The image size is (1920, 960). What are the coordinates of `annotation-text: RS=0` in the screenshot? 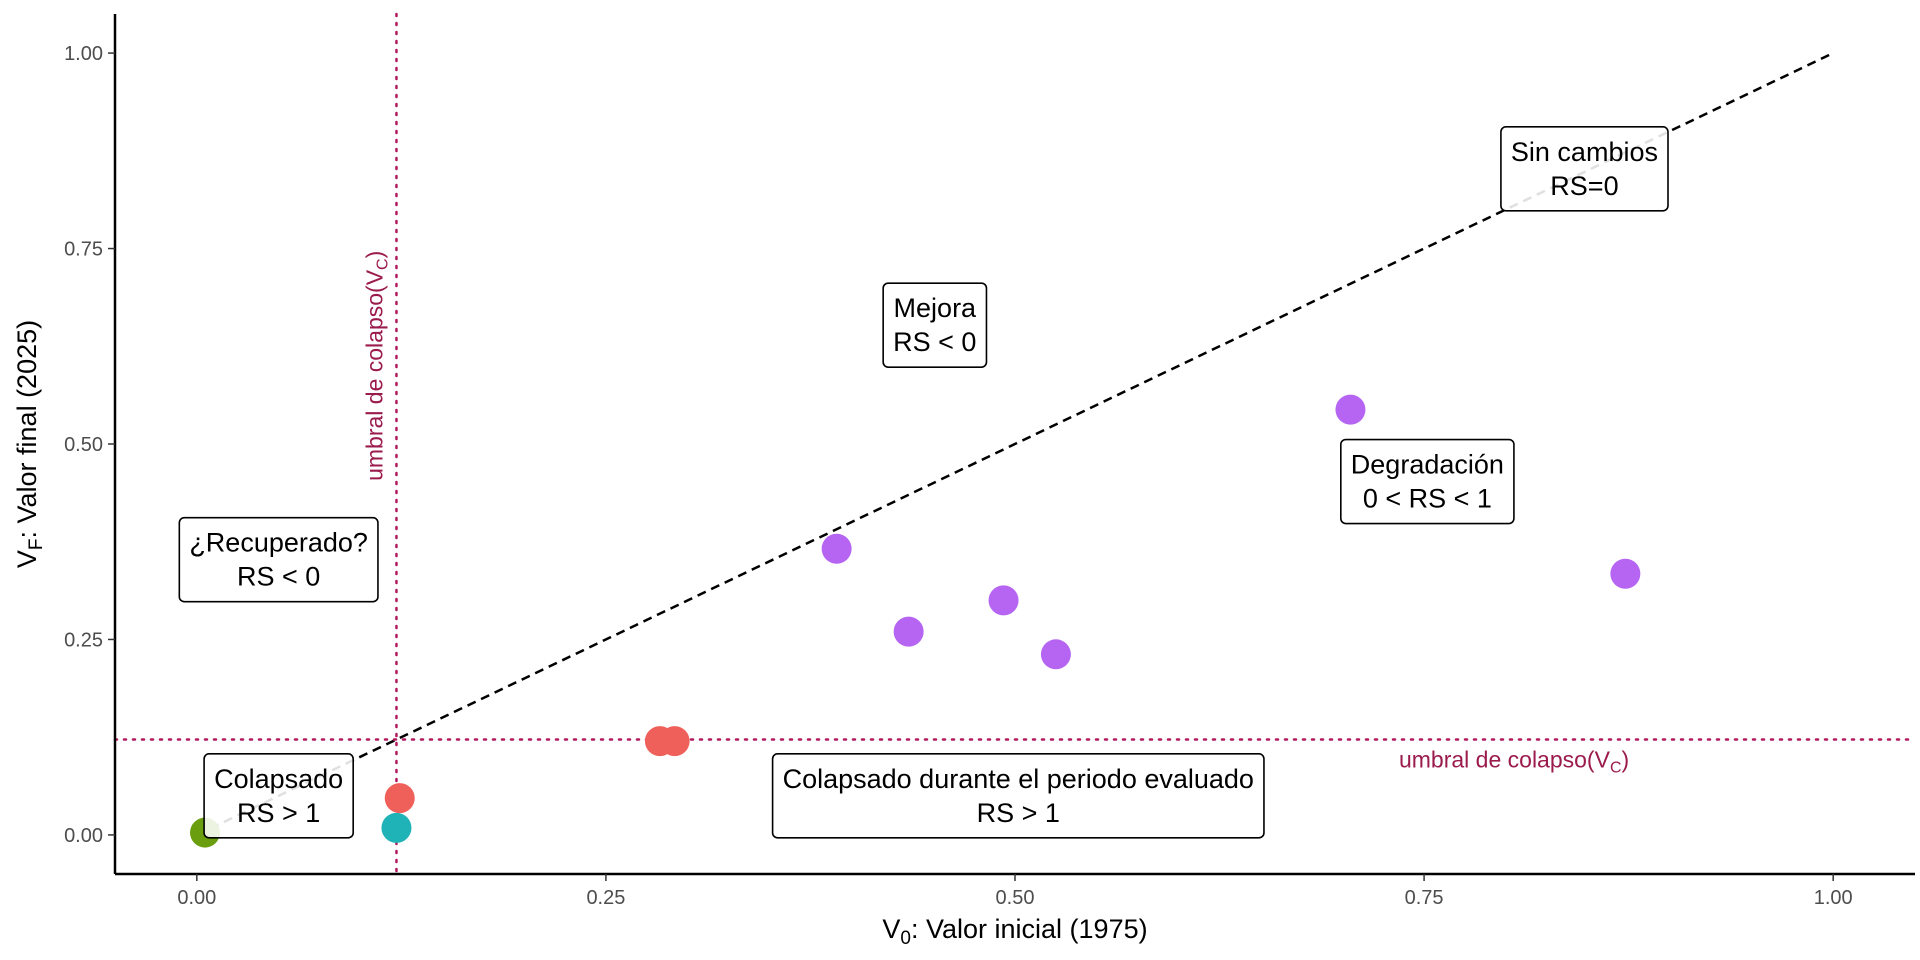 It's located at (1584, 186).